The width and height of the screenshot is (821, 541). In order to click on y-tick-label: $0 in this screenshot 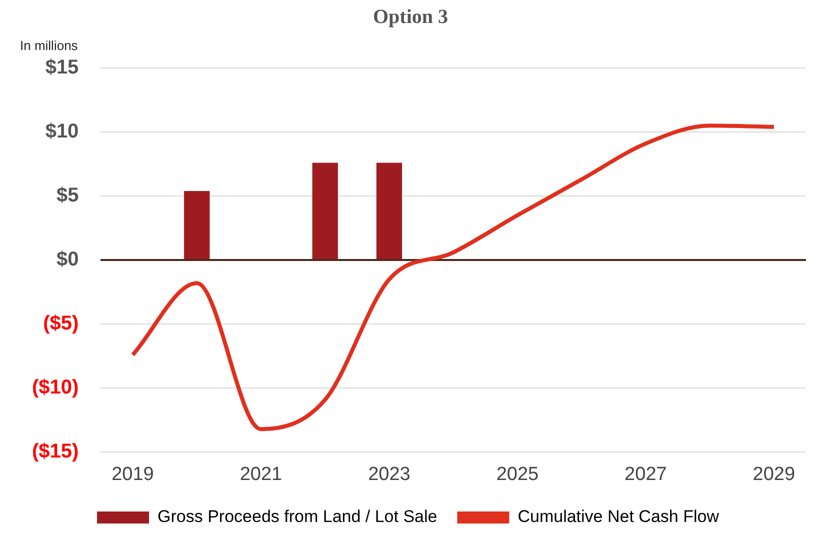, I will do `click(67, 259)`.